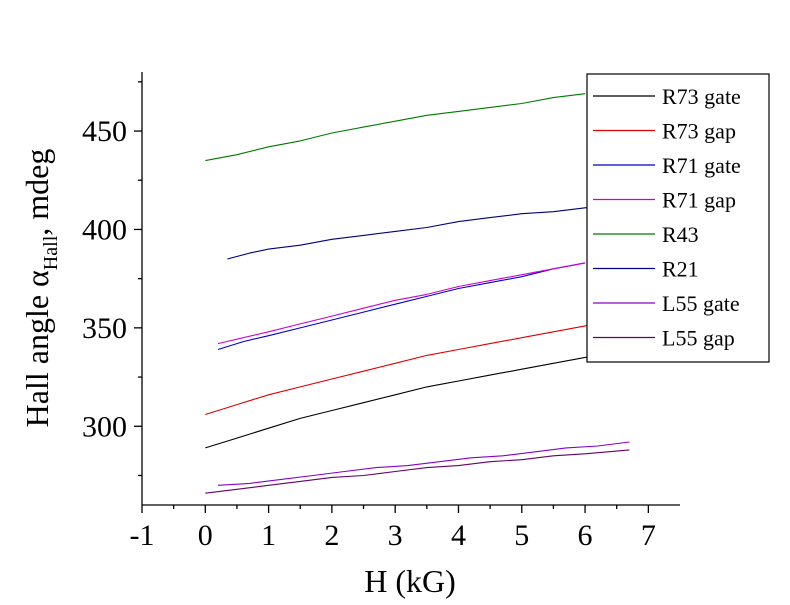  What do you see at coordinates (51, 252) in the screenshot?
I see `y-axis-title-subscript: Hall` at bounding box center [51, 252].